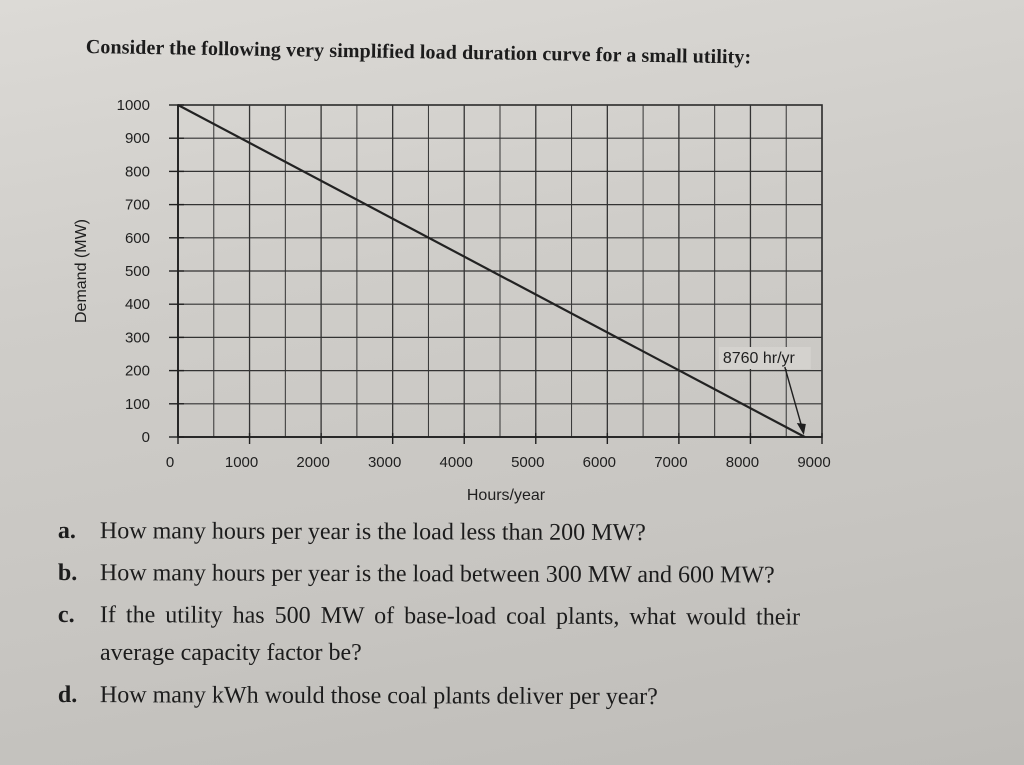 This screenshot has height=765, width=1024. I want to click on x-axis-title: Hours/year, so click(506, 495).